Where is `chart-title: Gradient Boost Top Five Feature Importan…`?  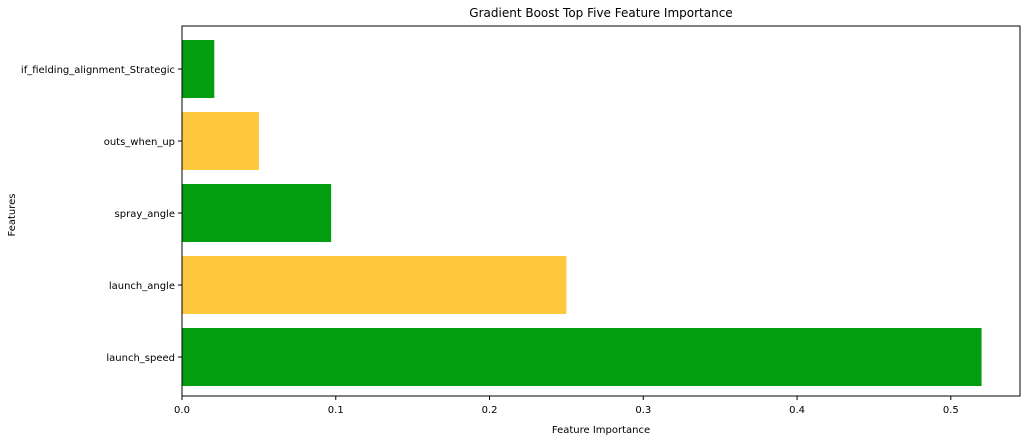
chart-title: Gradient Boost Top Five Feature Importan… is located at coordinates (600, 13).